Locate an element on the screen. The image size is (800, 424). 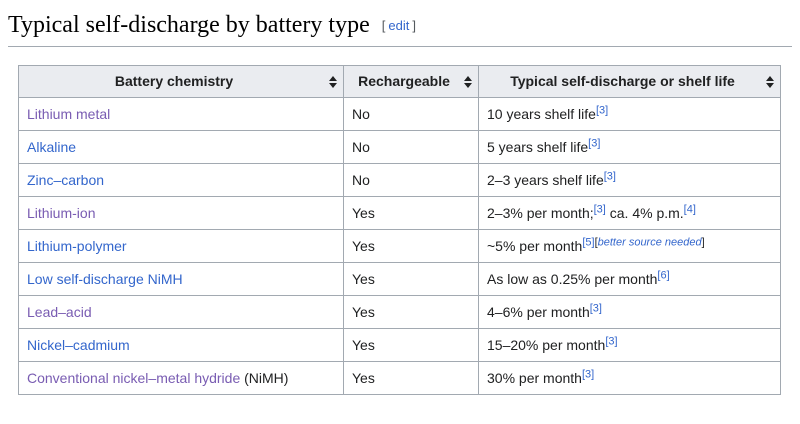
table-row: Zinc–carbon No 2–3 years shelf life[3] is located at coordinates (399, 180).